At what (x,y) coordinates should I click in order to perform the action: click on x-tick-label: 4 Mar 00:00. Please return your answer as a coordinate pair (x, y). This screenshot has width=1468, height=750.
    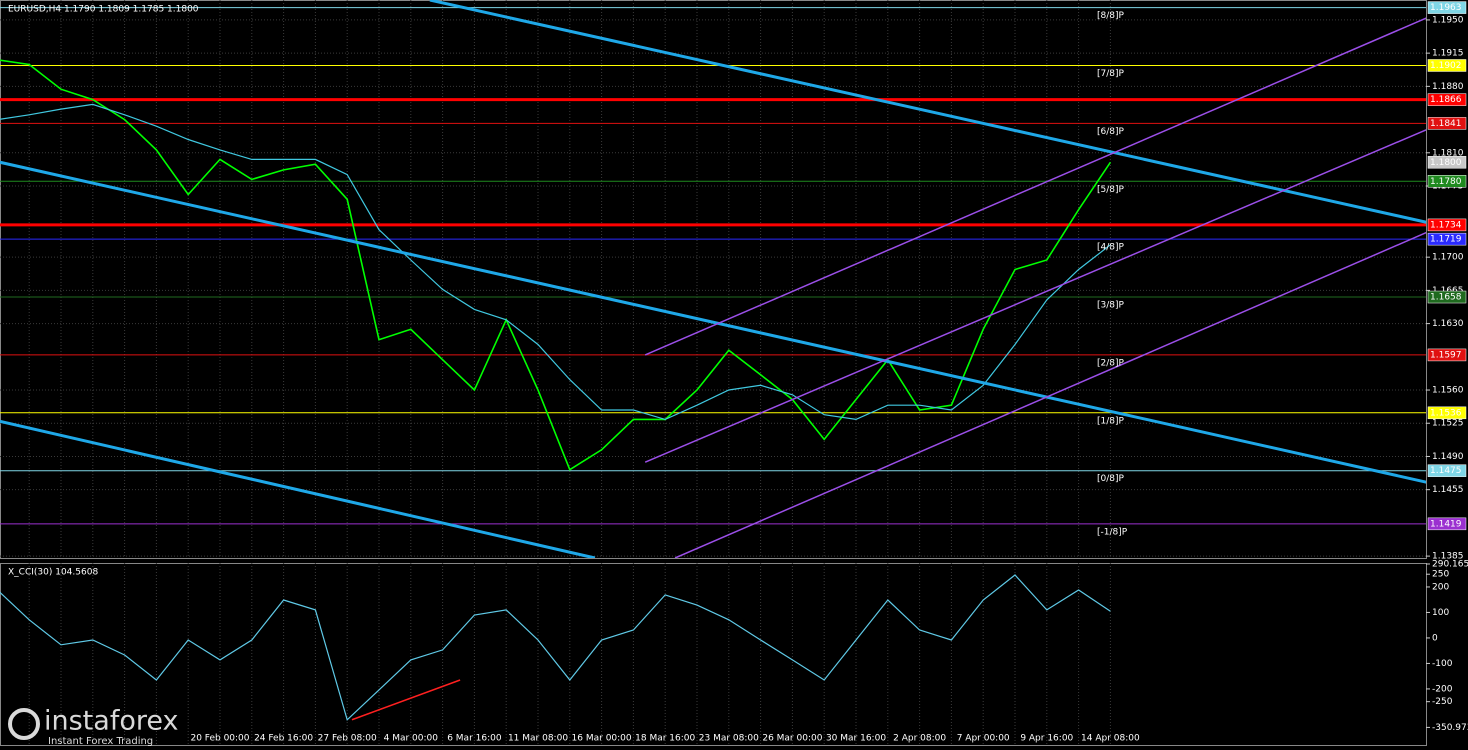
    Looking at the image, I should click on (411, 739).